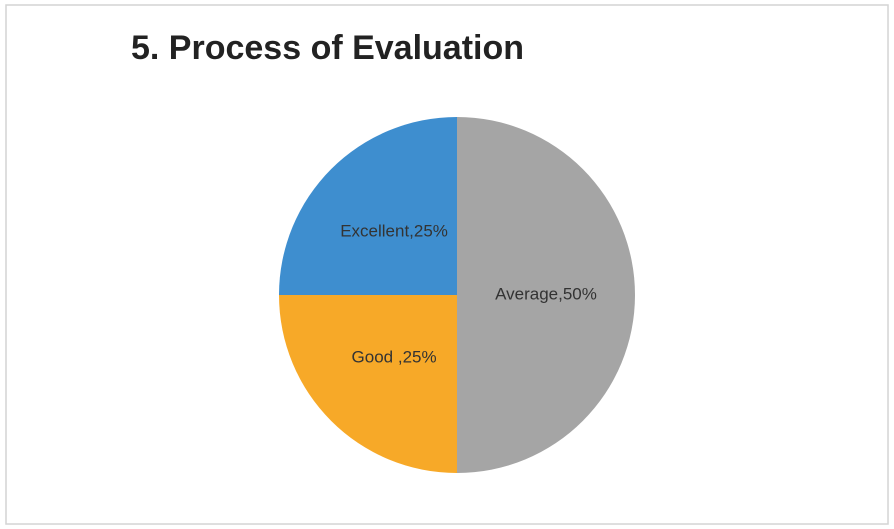  Describe the element at coordinates (394, 231) in the screenshot. I see `data-label: Excellent,25%` at that location.